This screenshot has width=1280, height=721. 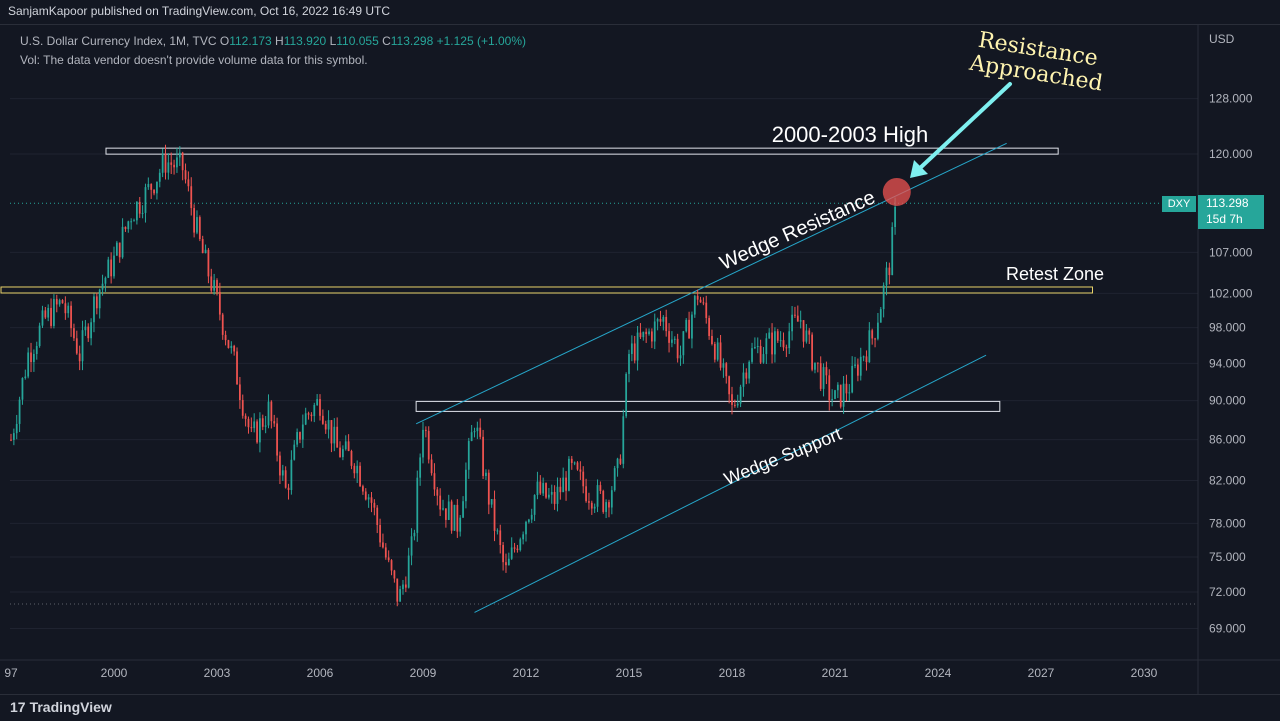 What do you see at coordinates (423, 673) in the screenshot?
I see `x-tick-label: 2009` at bounding box center [423, 673].